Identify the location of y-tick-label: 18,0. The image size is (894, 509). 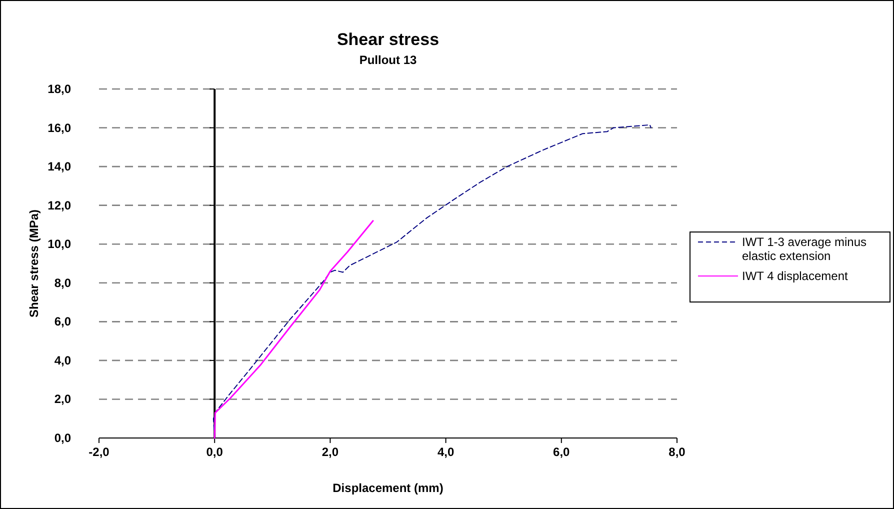
(60, 89).